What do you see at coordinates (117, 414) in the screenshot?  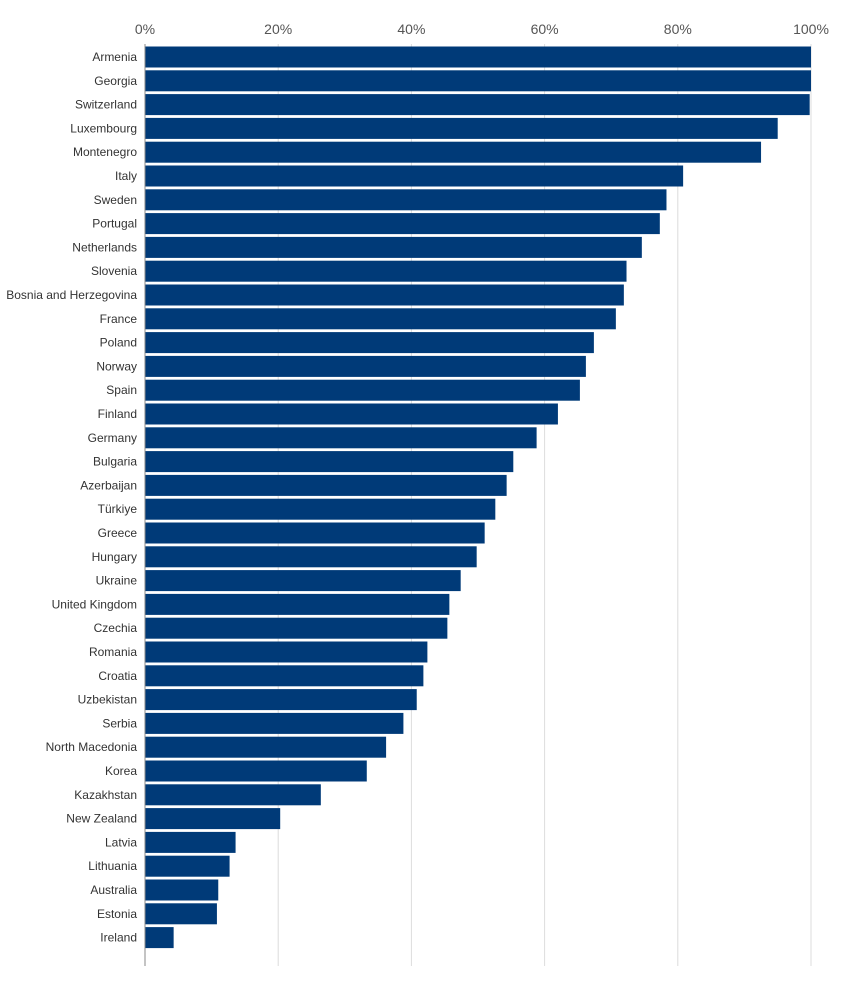 I see `category-label: Finland` at bounding box center [117, 414].